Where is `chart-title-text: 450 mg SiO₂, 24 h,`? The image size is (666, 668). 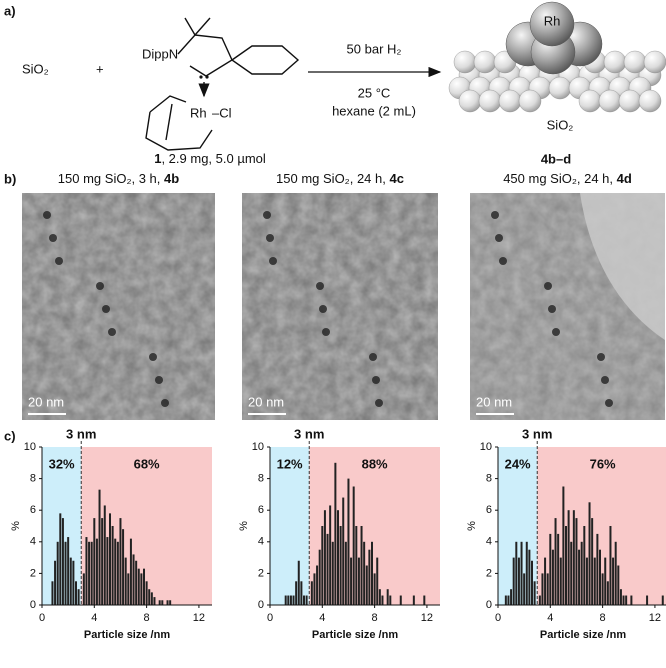 chart-title-text: 450 mg SiO₂, 24 h, is located at coordinates (559, 178).